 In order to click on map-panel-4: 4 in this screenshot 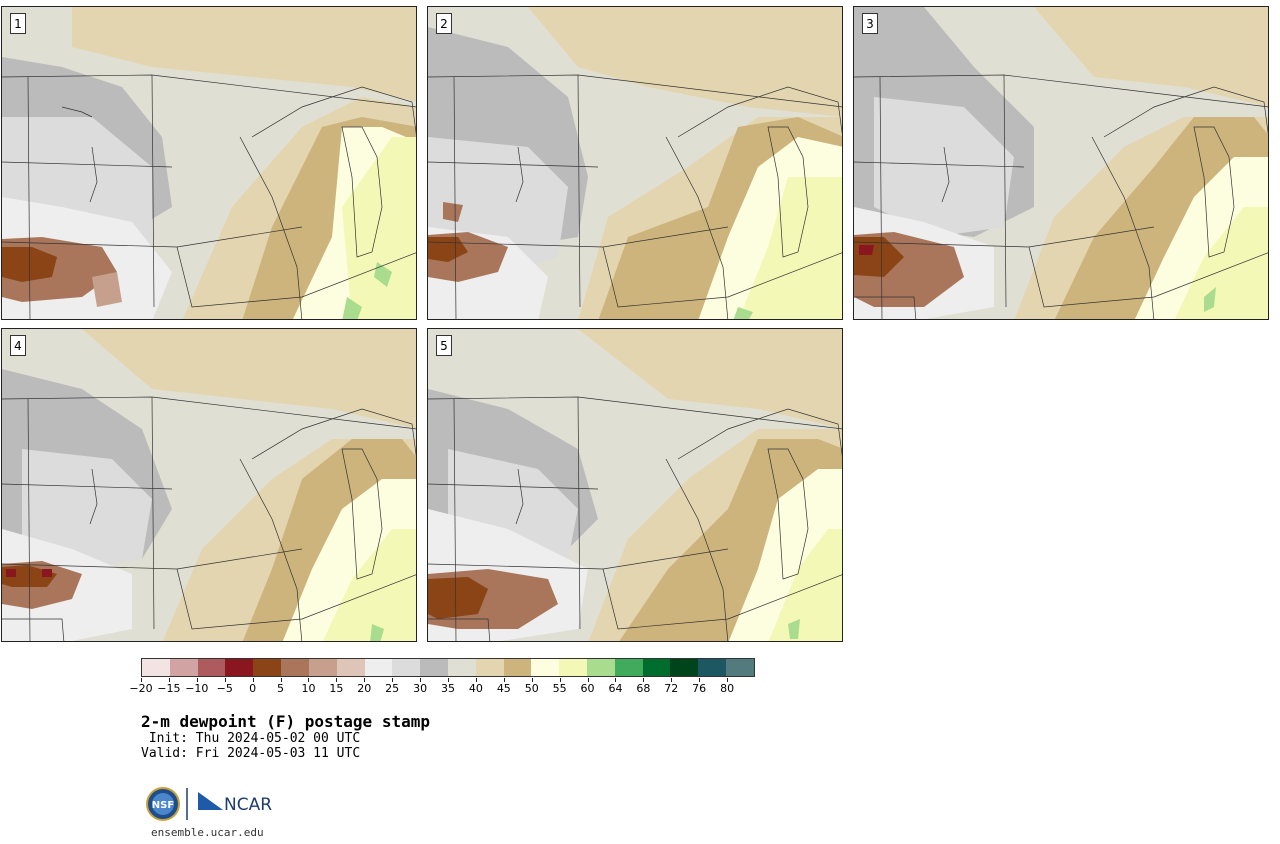, I will do `click(209, 485)`.